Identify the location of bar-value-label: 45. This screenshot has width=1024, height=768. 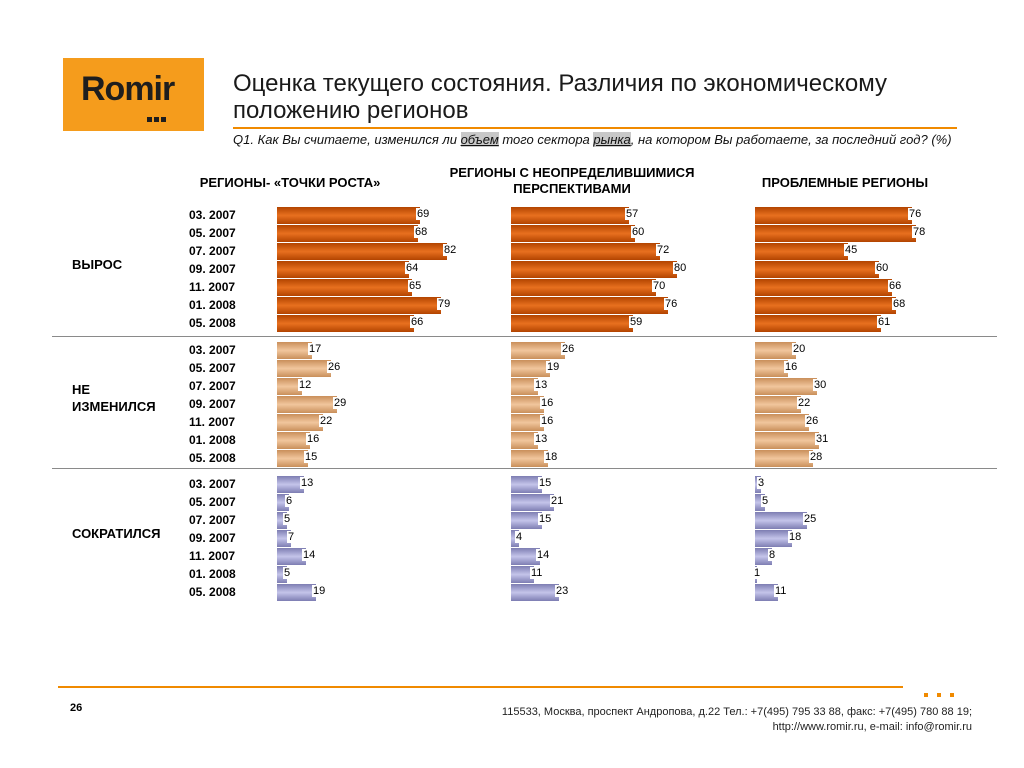
(851, 250).